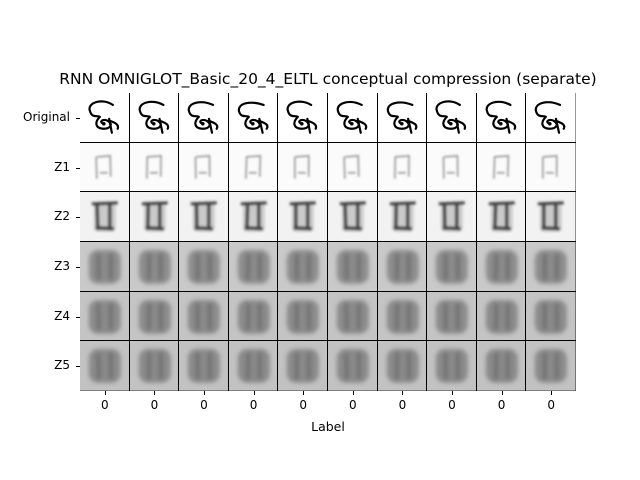 The height and width of the screenshot is (480, 640). I want to click on cell-r2-c8, so click(502, 217).